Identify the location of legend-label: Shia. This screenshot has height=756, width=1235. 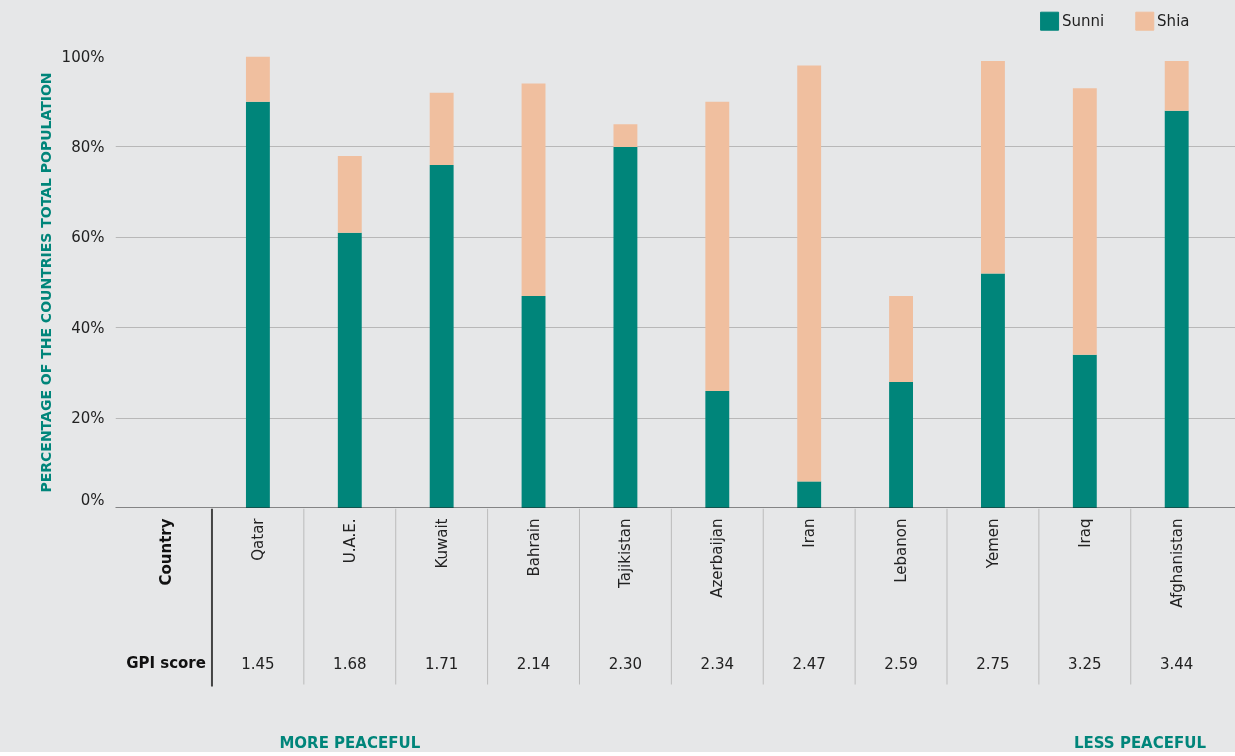
(1173, 21).